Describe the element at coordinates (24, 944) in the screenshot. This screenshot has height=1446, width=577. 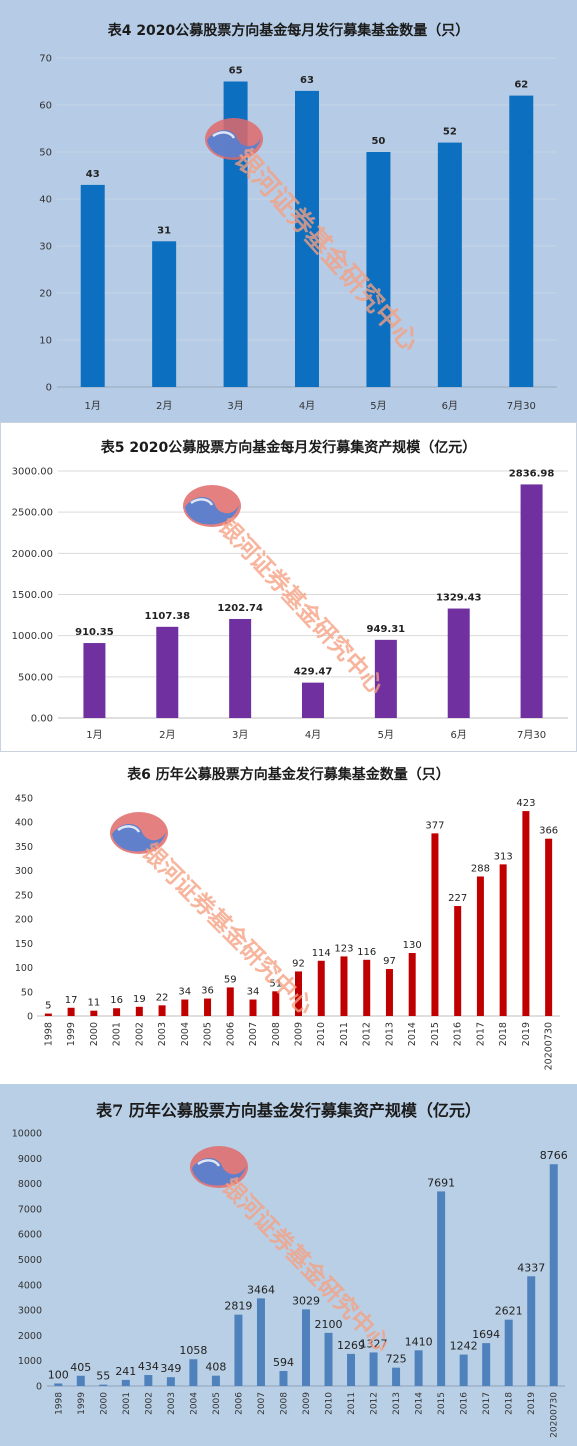
I see `y-tick-label: 150` at that location.